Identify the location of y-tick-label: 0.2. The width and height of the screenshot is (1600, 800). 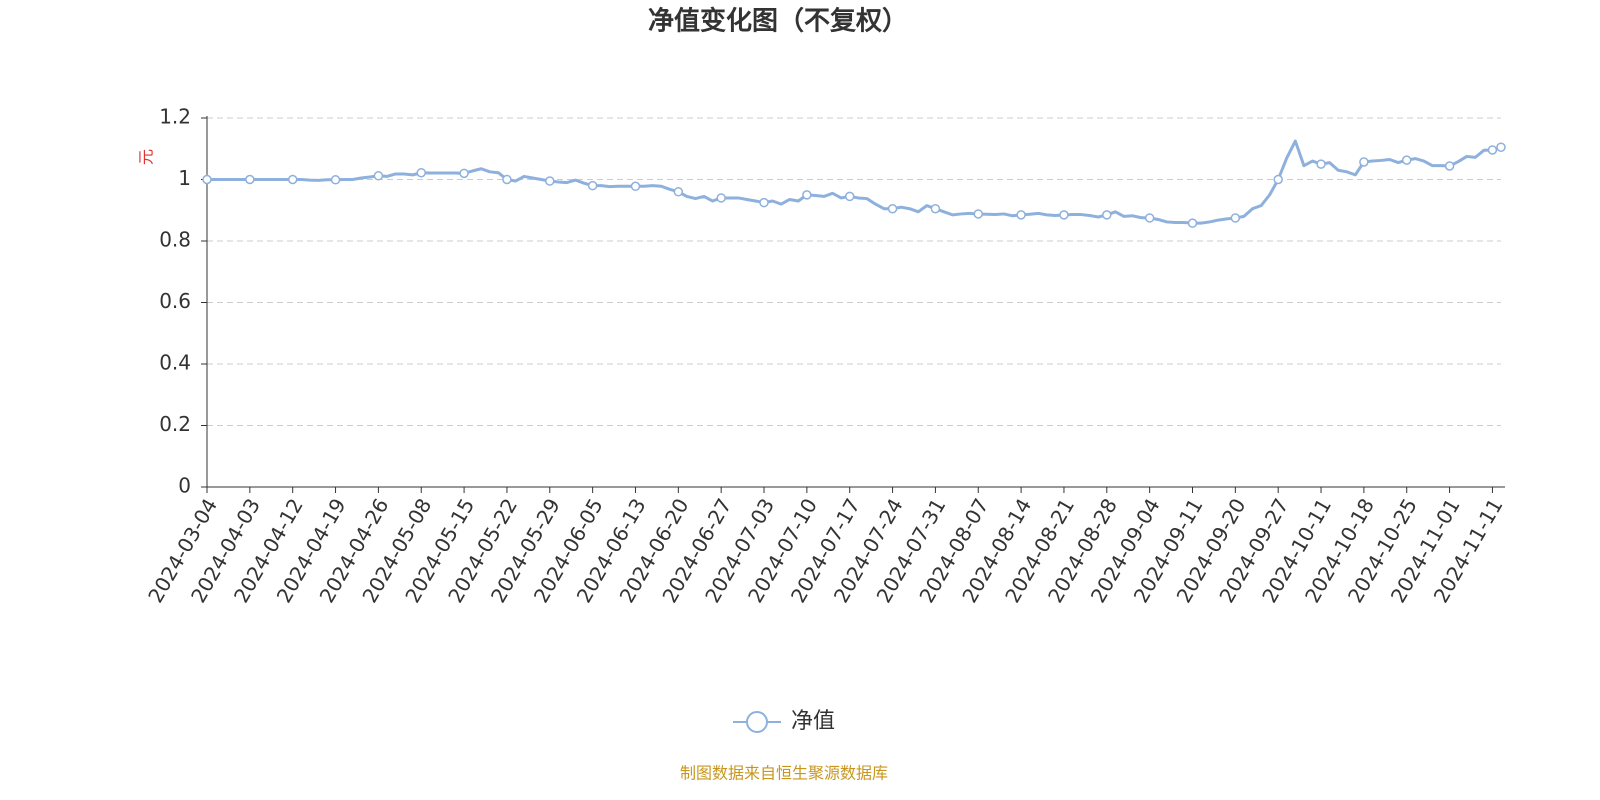
(175, 424).